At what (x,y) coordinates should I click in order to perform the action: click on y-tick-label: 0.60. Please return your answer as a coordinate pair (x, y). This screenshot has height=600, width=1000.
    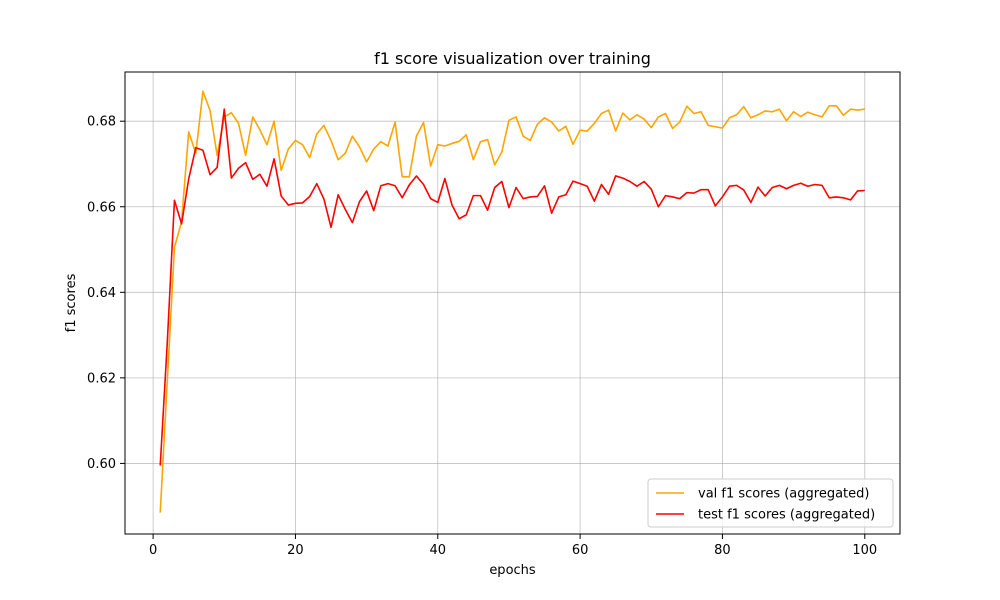
    Looking at the image, I should click on (101, 464).